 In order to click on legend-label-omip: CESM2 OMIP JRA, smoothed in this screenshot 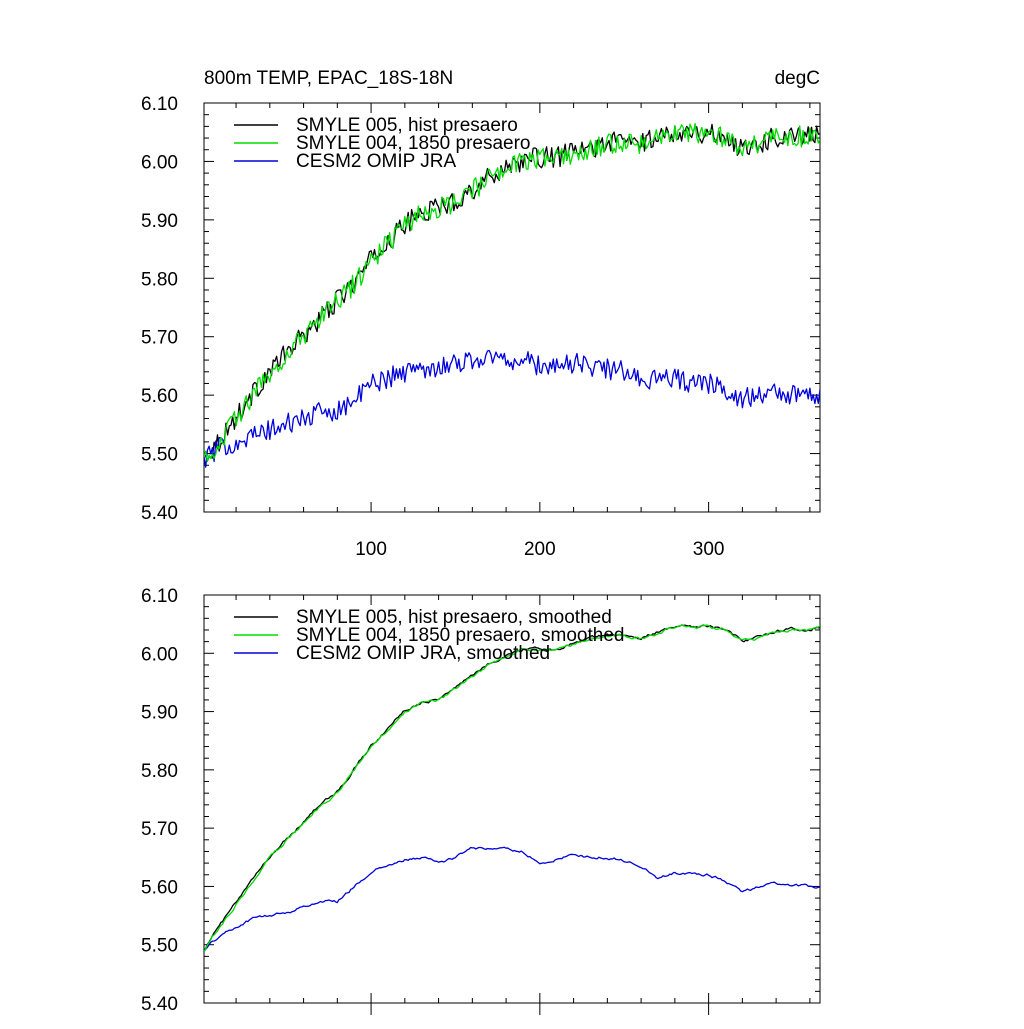, I will do `click(423, 653)`.